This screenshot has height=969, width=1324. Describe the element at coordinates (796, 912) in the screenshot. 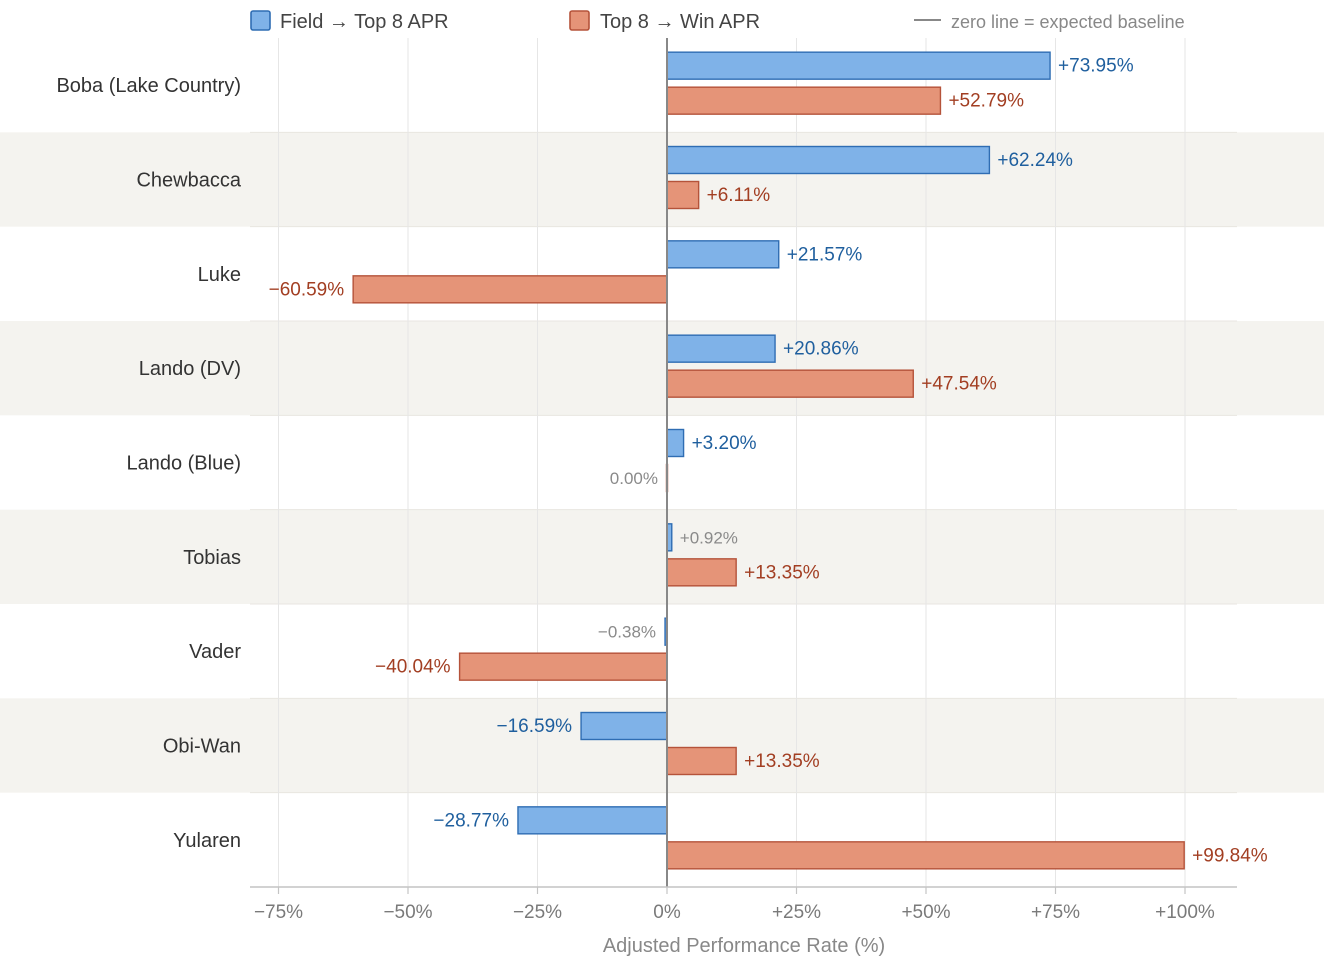

I see `x-tick-label: +25%` at that location.